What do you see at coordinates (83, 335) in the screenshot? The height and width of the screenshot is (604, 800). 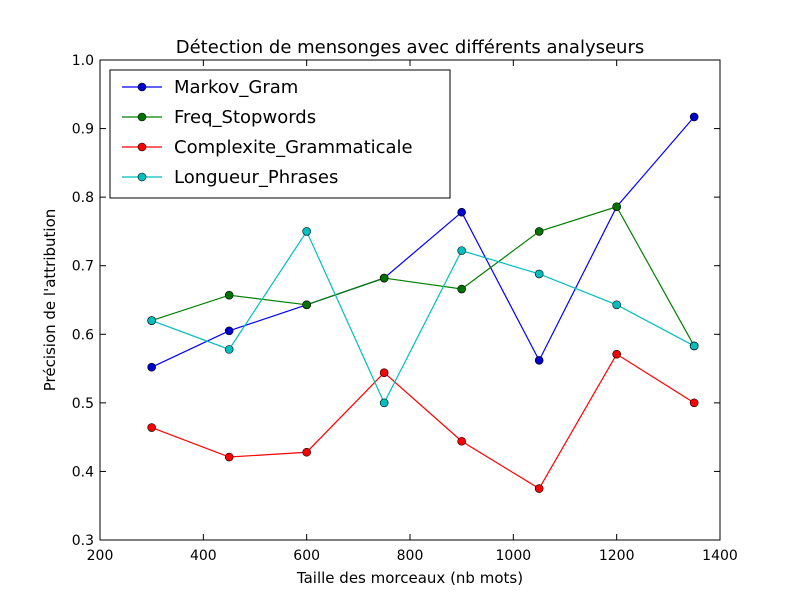 I see `y-tick-label: 0.6` at bounding box center [83, 335].